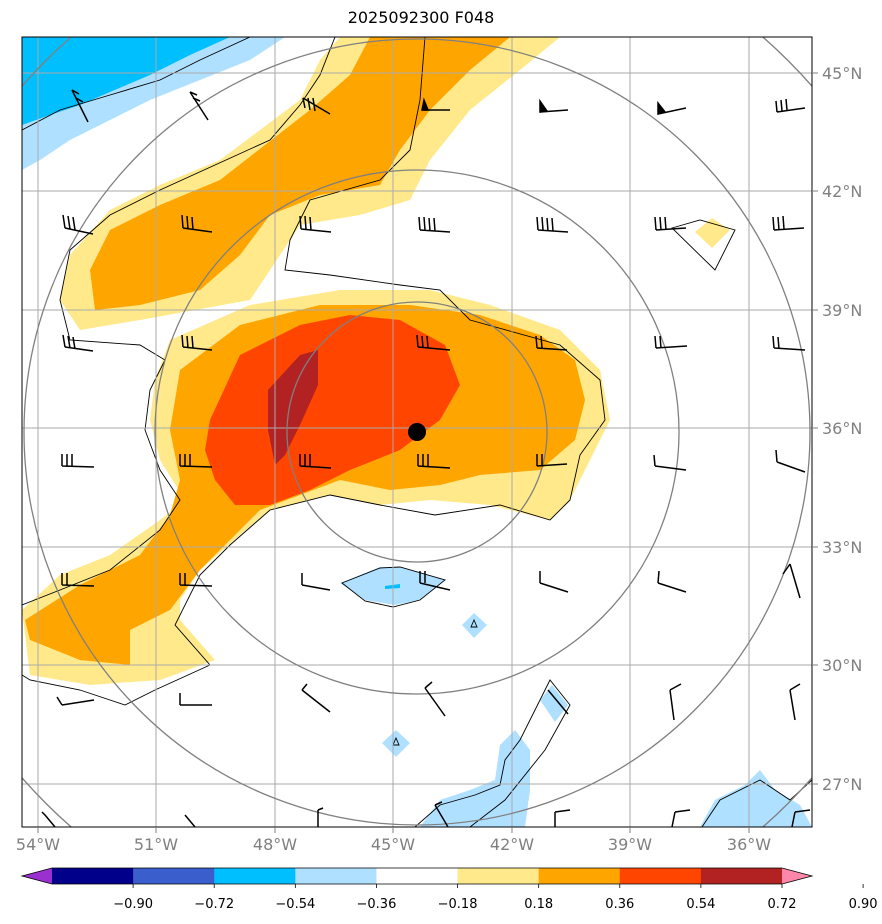 The image size is (882, 924). I want to click on map-title: 2025092300 F048, so click(421, 17).